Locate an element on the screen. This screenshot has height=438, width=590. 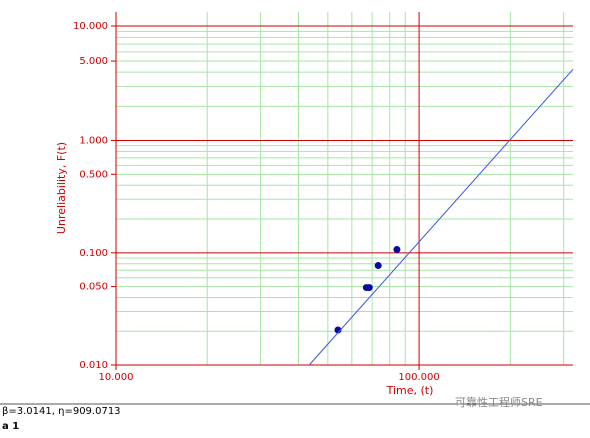
y-tick-label: 0.050 is located at coordinates (93, 287).